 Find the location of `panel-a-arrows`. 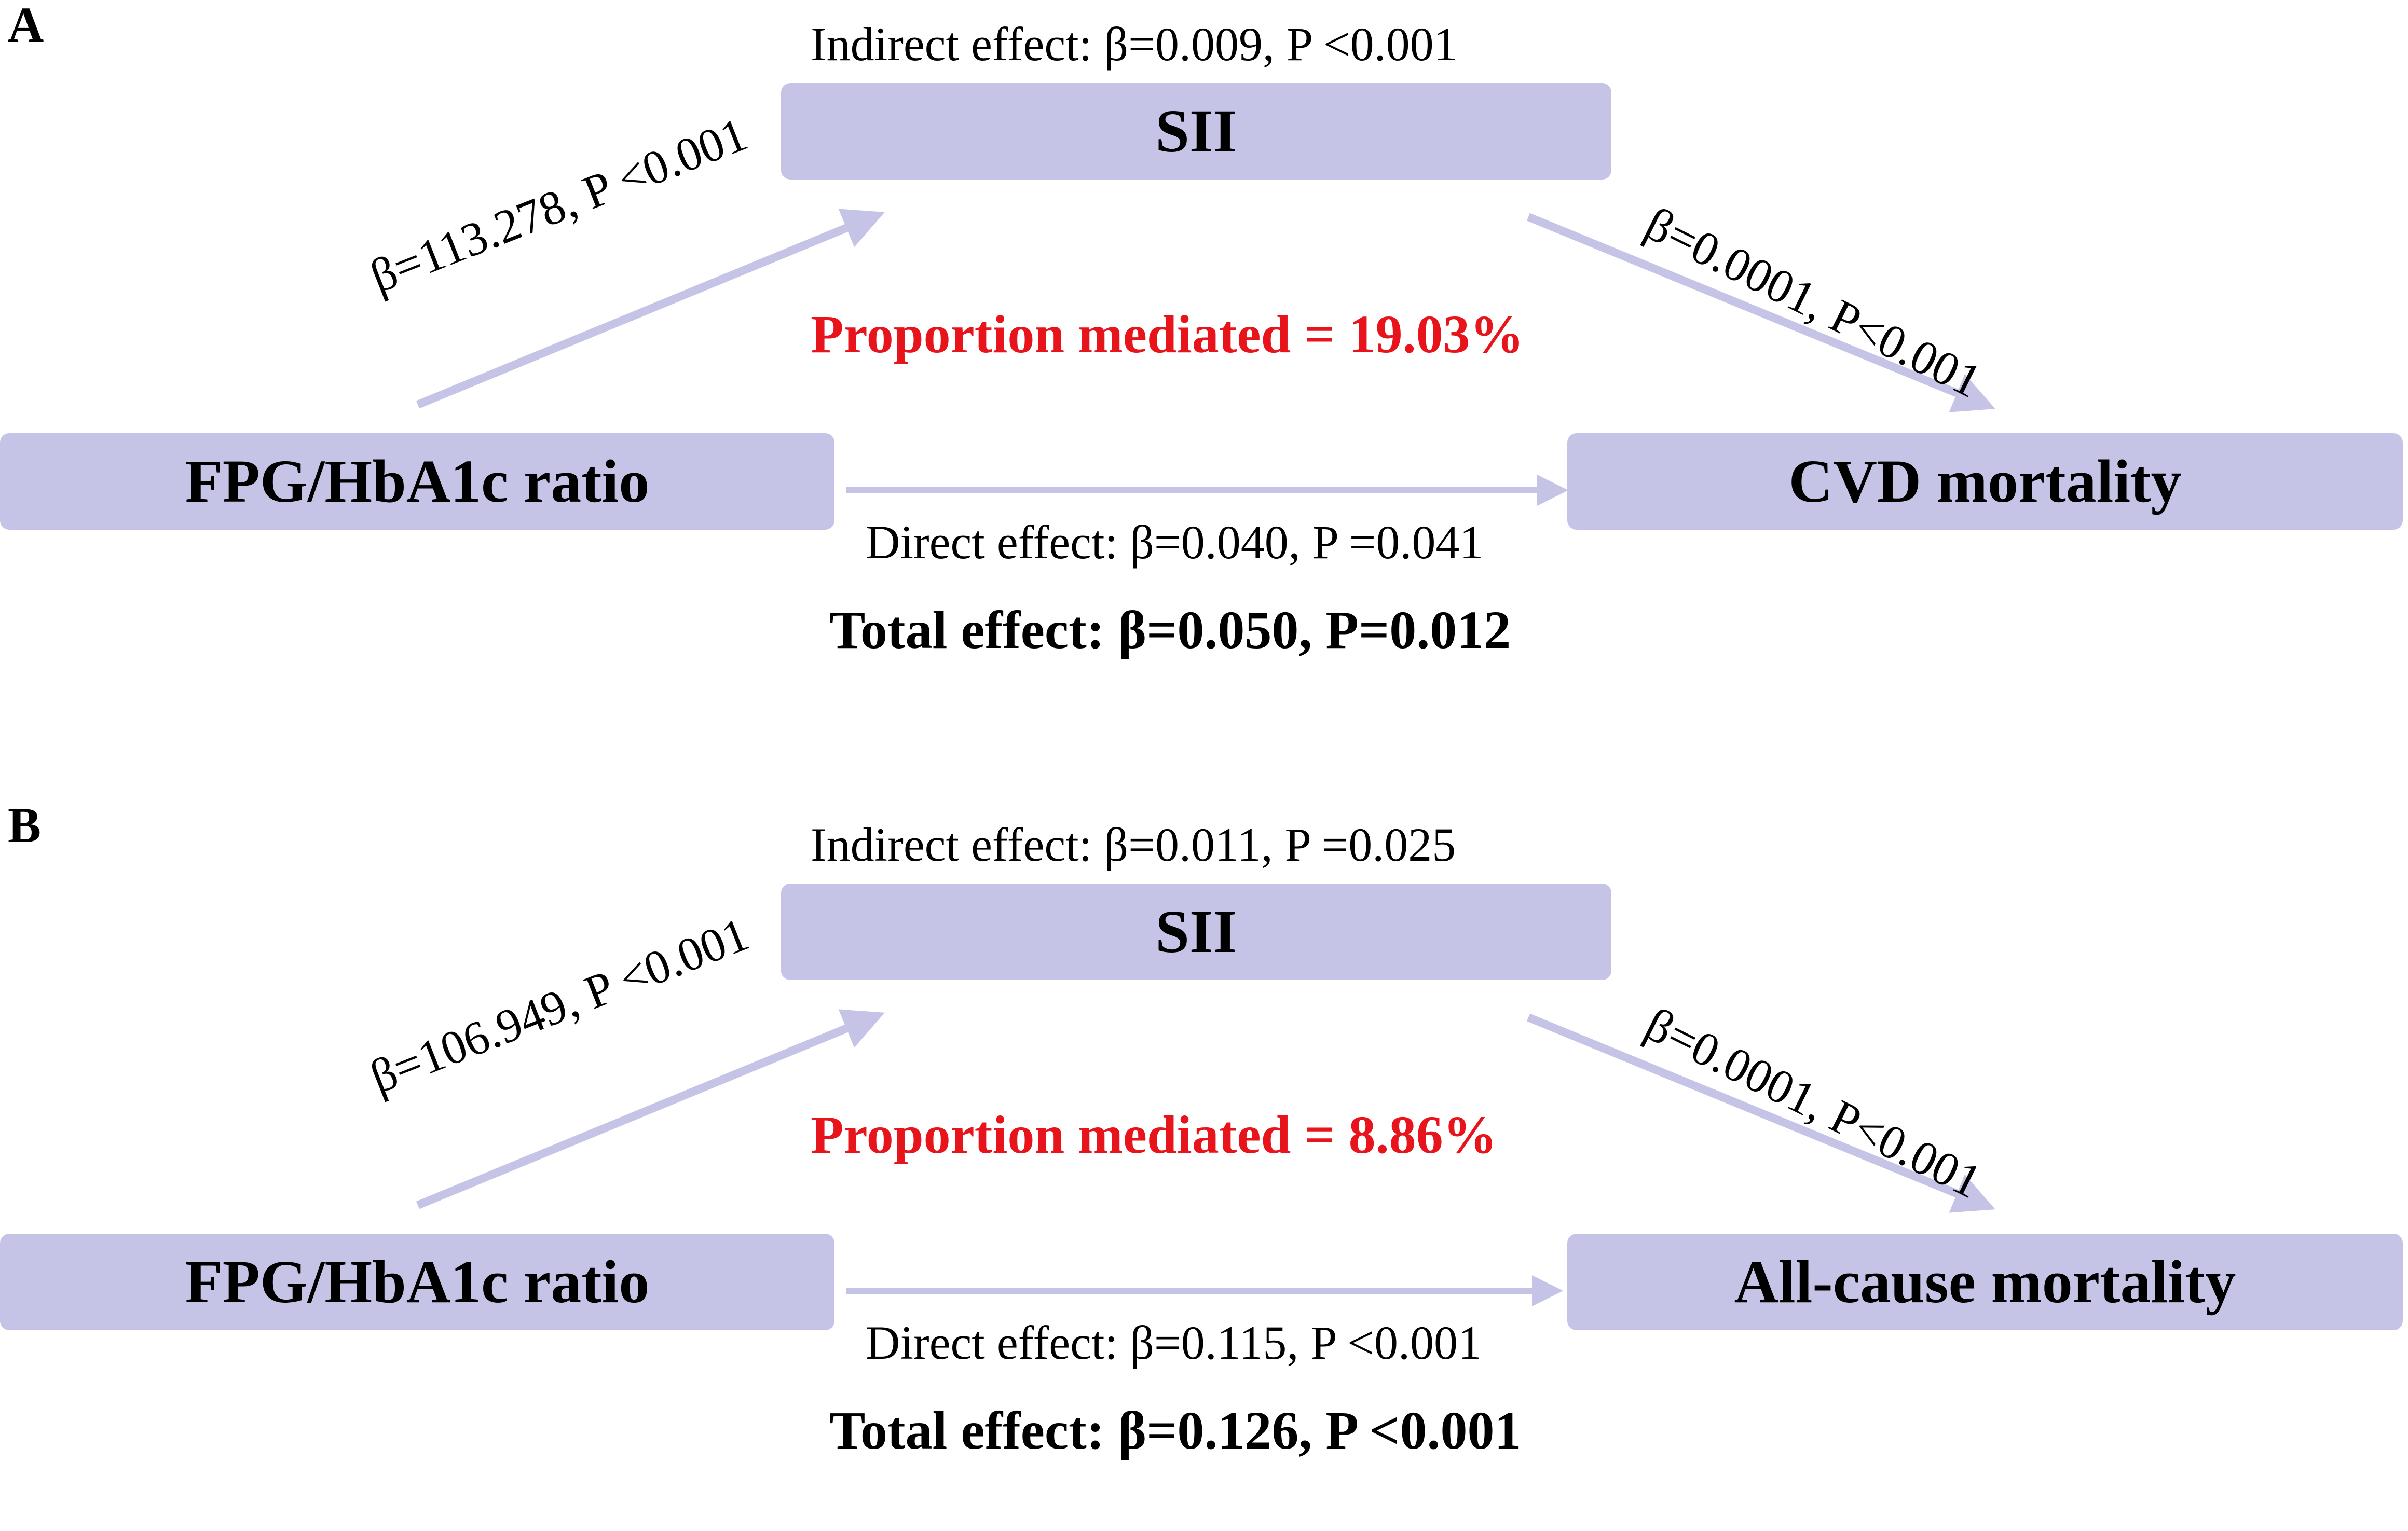

panel-a-arrows is located at coordinates (1205, 357).